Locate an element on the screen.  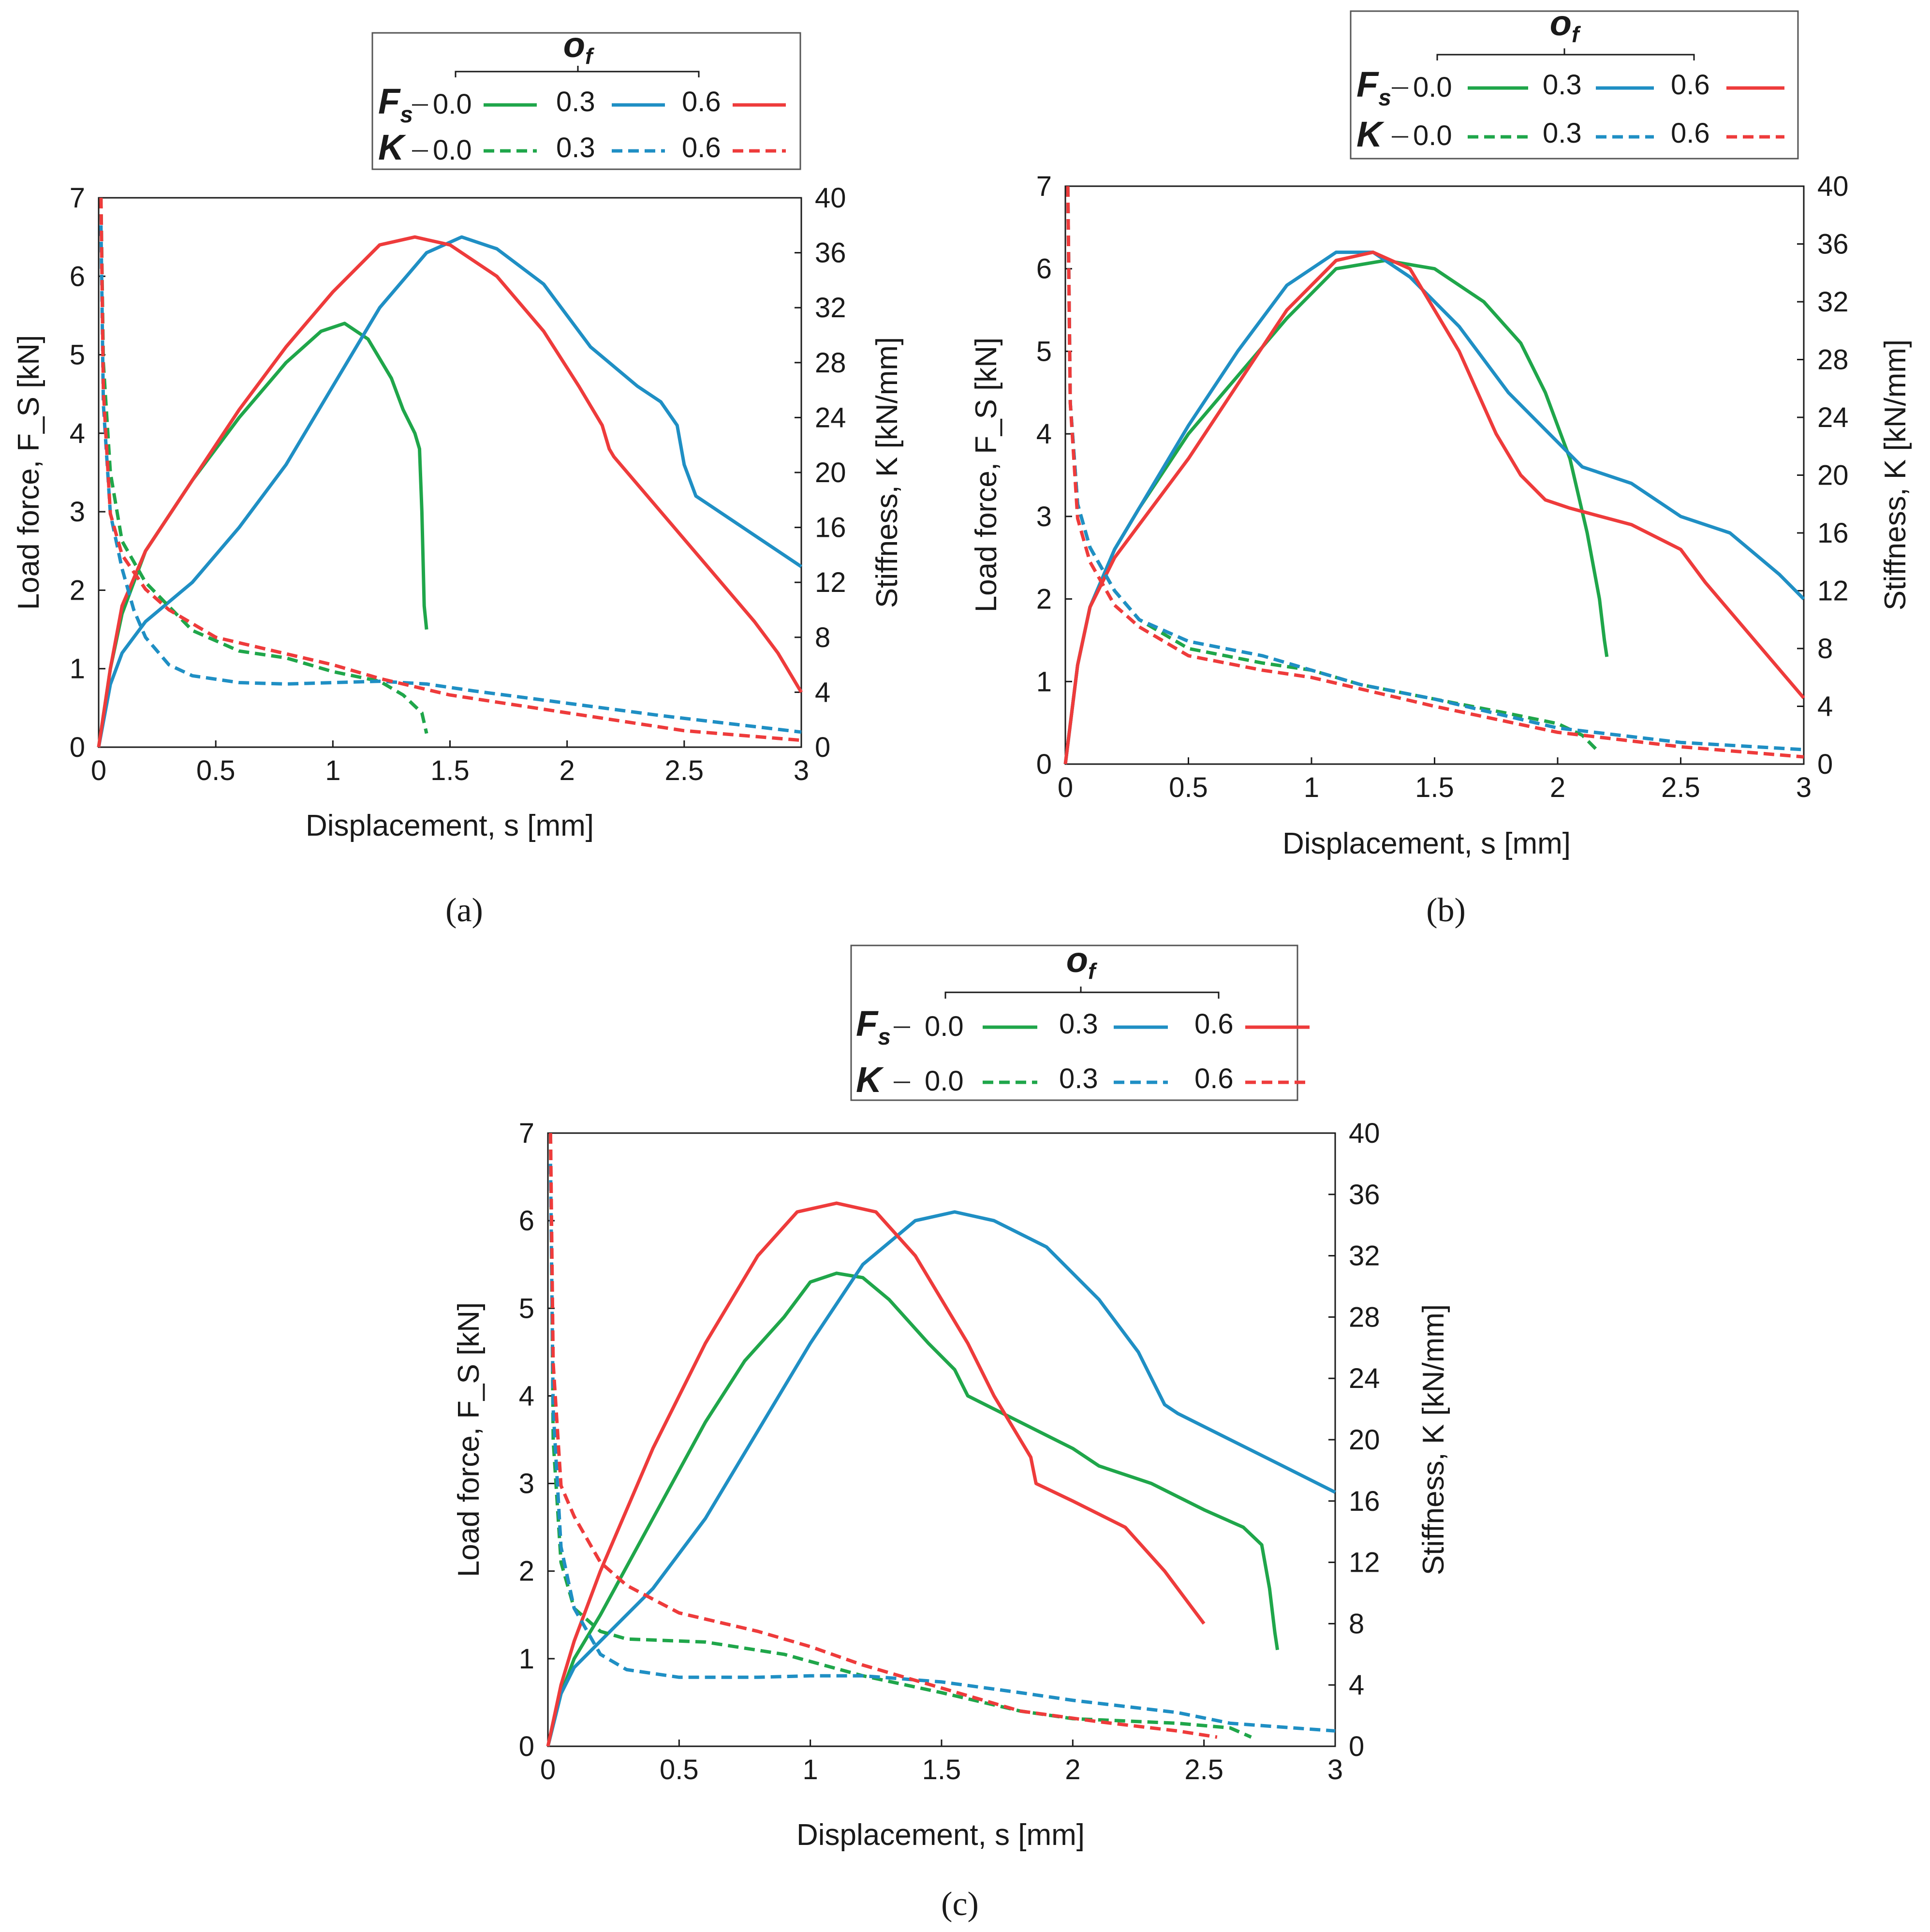
y2-tick-label: 24 is located at coordinates (1364, 1378).